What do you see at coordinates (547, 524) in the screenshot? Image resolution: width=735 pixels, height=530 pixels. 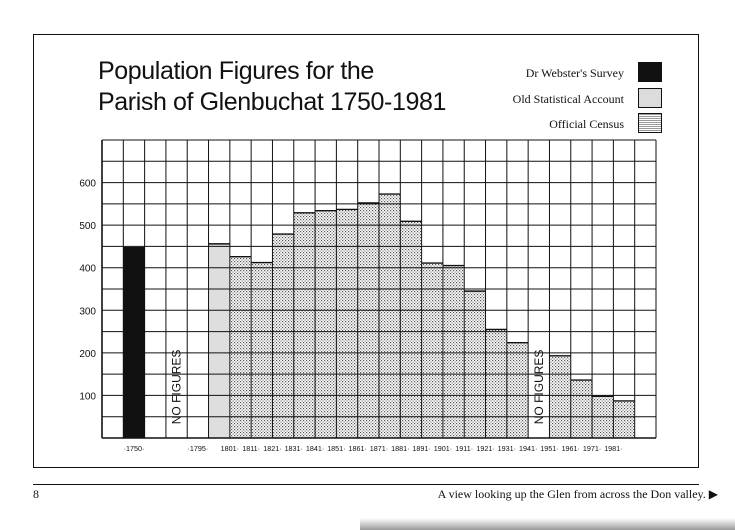 I see `page-edge-shadow` at bounding box center [547, 524].